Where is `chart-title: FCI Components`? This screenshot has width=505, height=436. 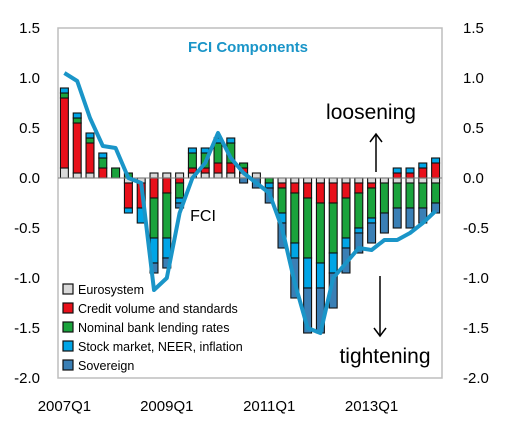
chart-title: FCI Components is located at coordinates (248, 47).